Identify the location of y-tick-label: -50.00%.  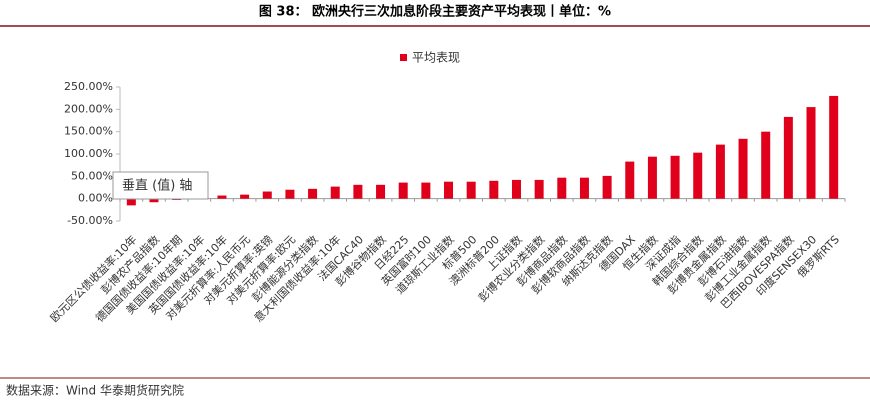
(90, 220).